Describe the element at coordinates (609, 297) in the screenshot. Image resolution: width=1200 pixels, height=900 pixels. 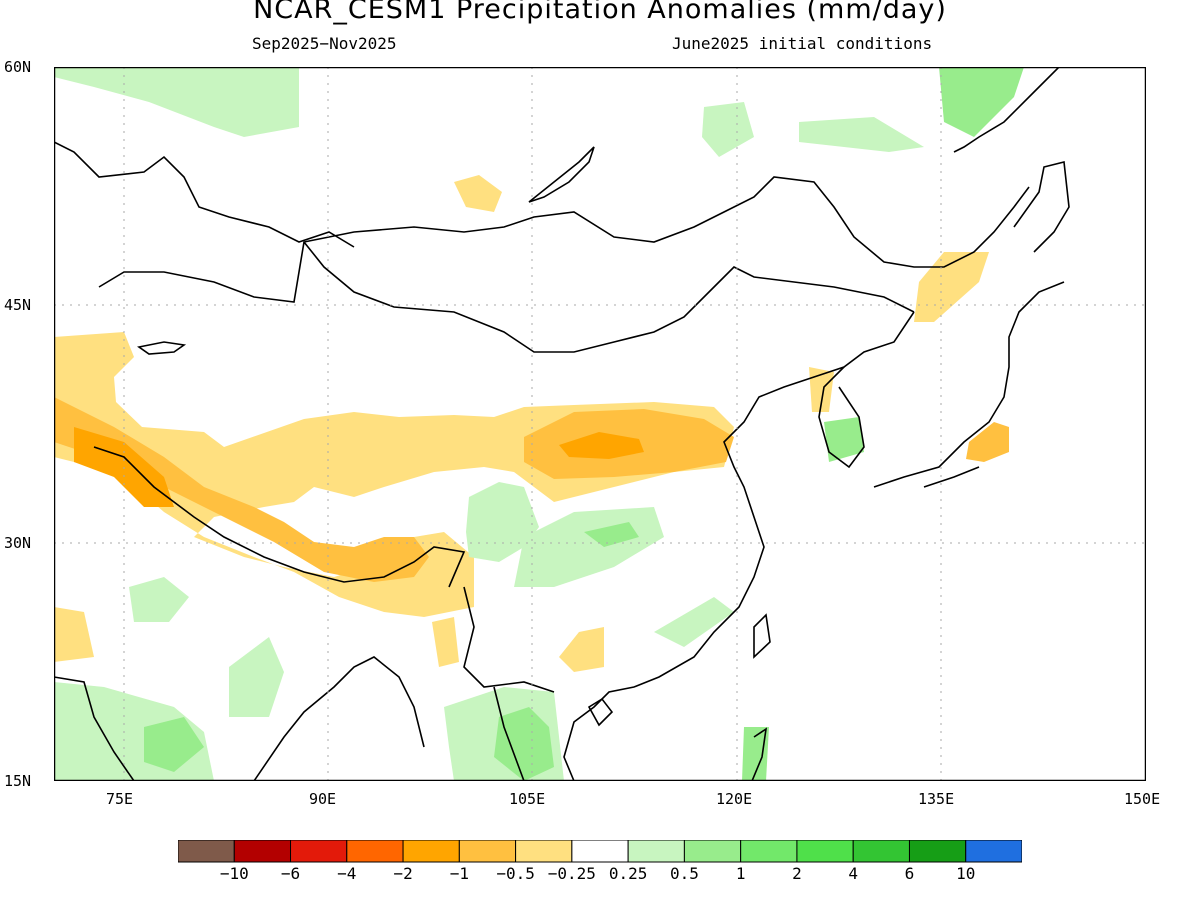
I see `border-mongolia-china` at that location.